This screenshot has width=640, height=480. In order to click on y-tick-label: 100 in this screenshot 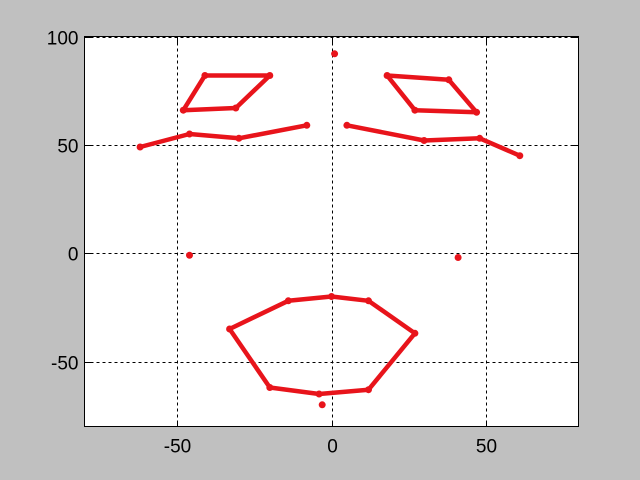, I will do `click(63, 39)`.